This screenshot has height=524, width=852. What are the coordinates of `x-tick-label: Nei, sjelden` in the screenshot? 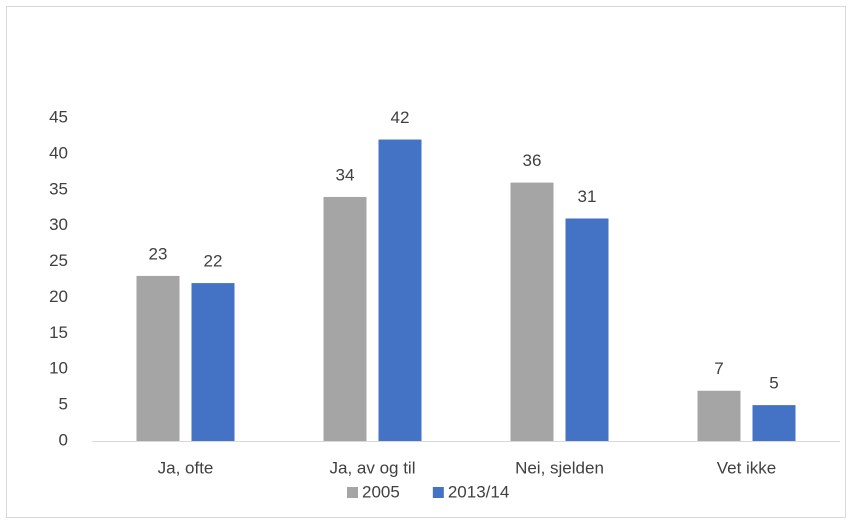 It's located at (559, 467).